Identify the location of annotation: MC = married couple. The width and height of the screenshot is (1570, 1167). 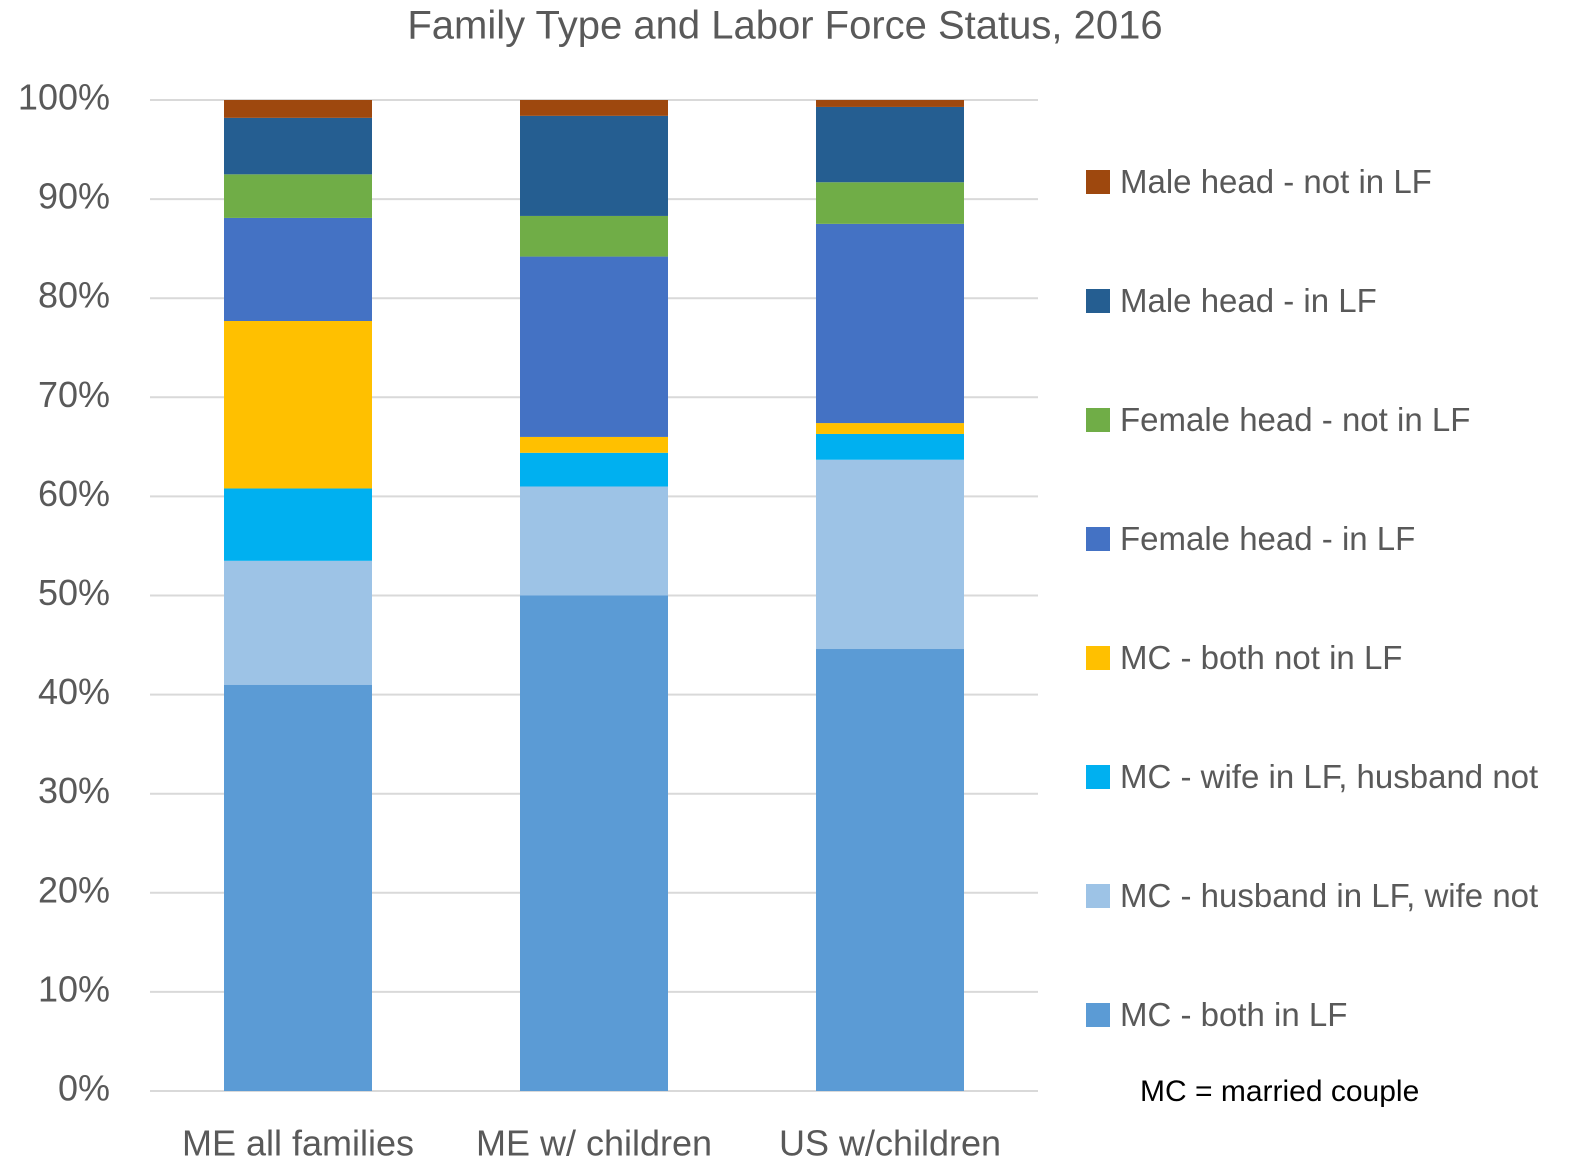
(1280, 1091).